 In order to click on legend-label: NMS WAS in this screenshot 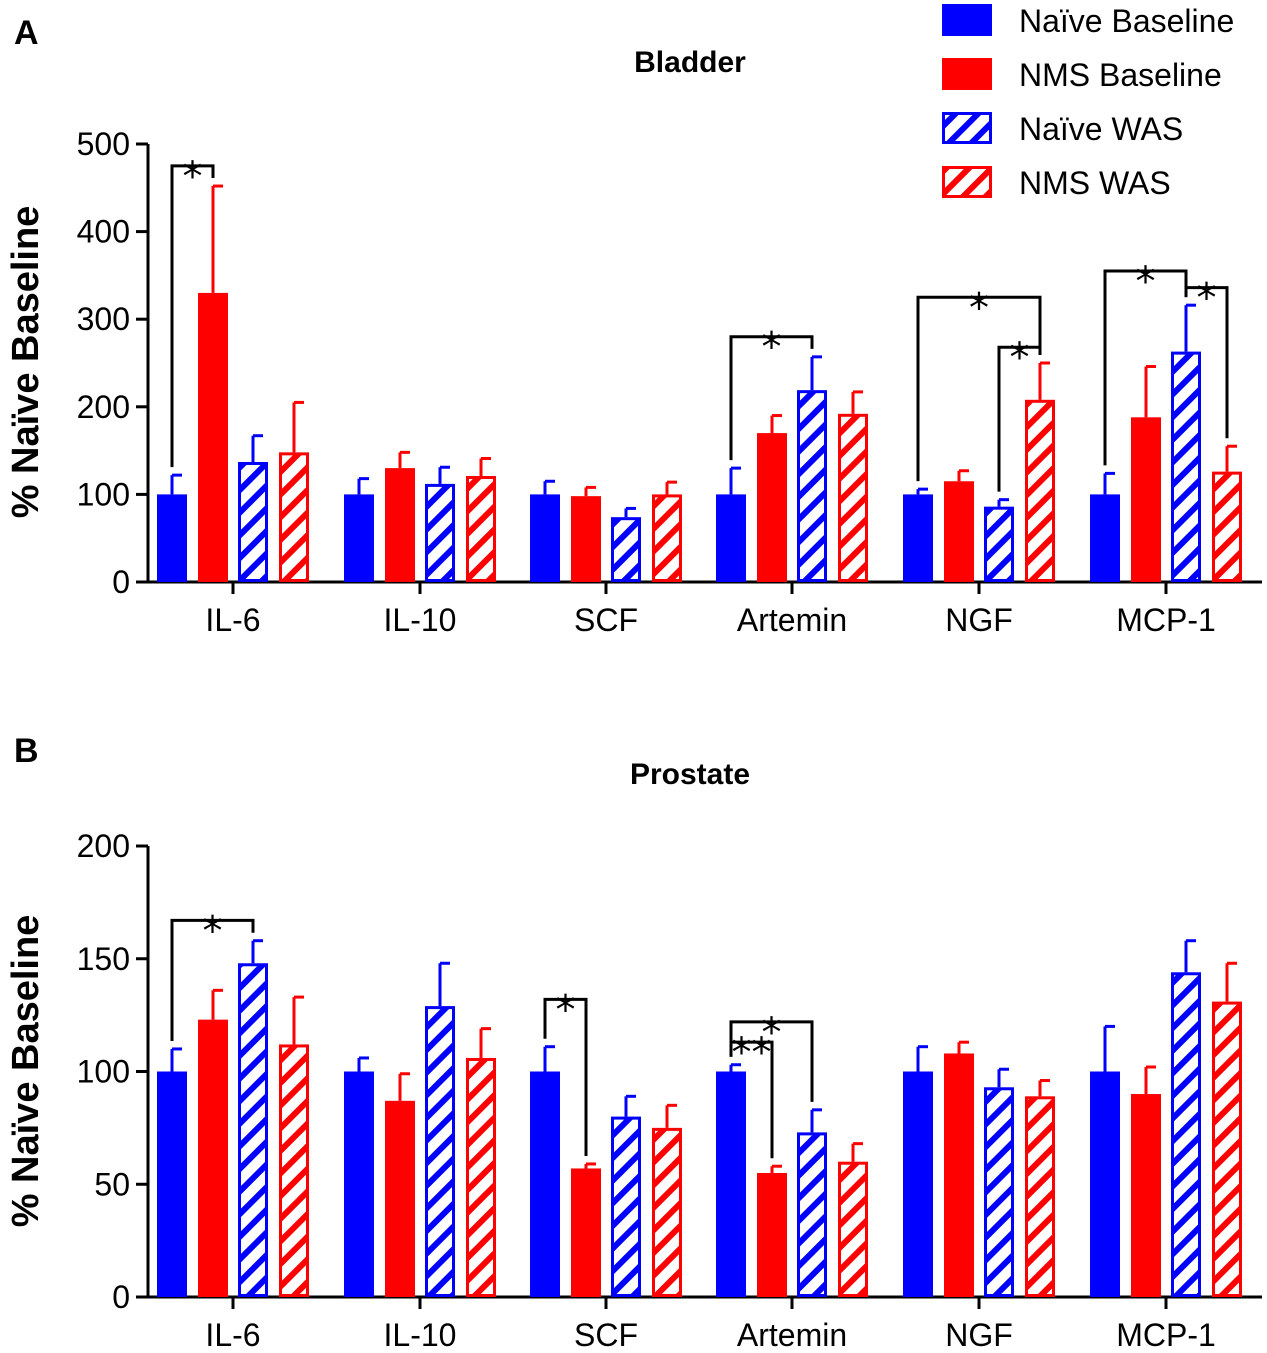, I will do `click(1095, 183)`.